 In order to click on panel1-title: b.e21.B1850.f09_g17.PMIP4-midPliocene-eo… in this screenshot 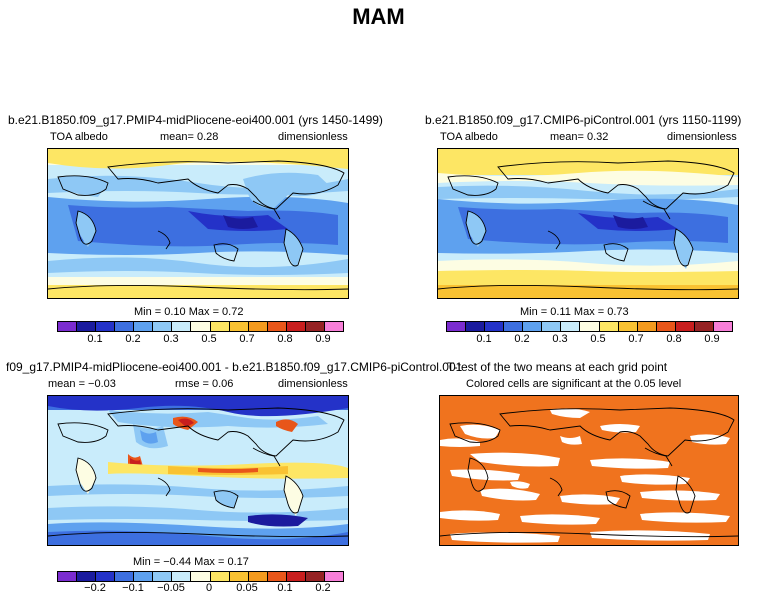, I will do `click(195, 120)`.